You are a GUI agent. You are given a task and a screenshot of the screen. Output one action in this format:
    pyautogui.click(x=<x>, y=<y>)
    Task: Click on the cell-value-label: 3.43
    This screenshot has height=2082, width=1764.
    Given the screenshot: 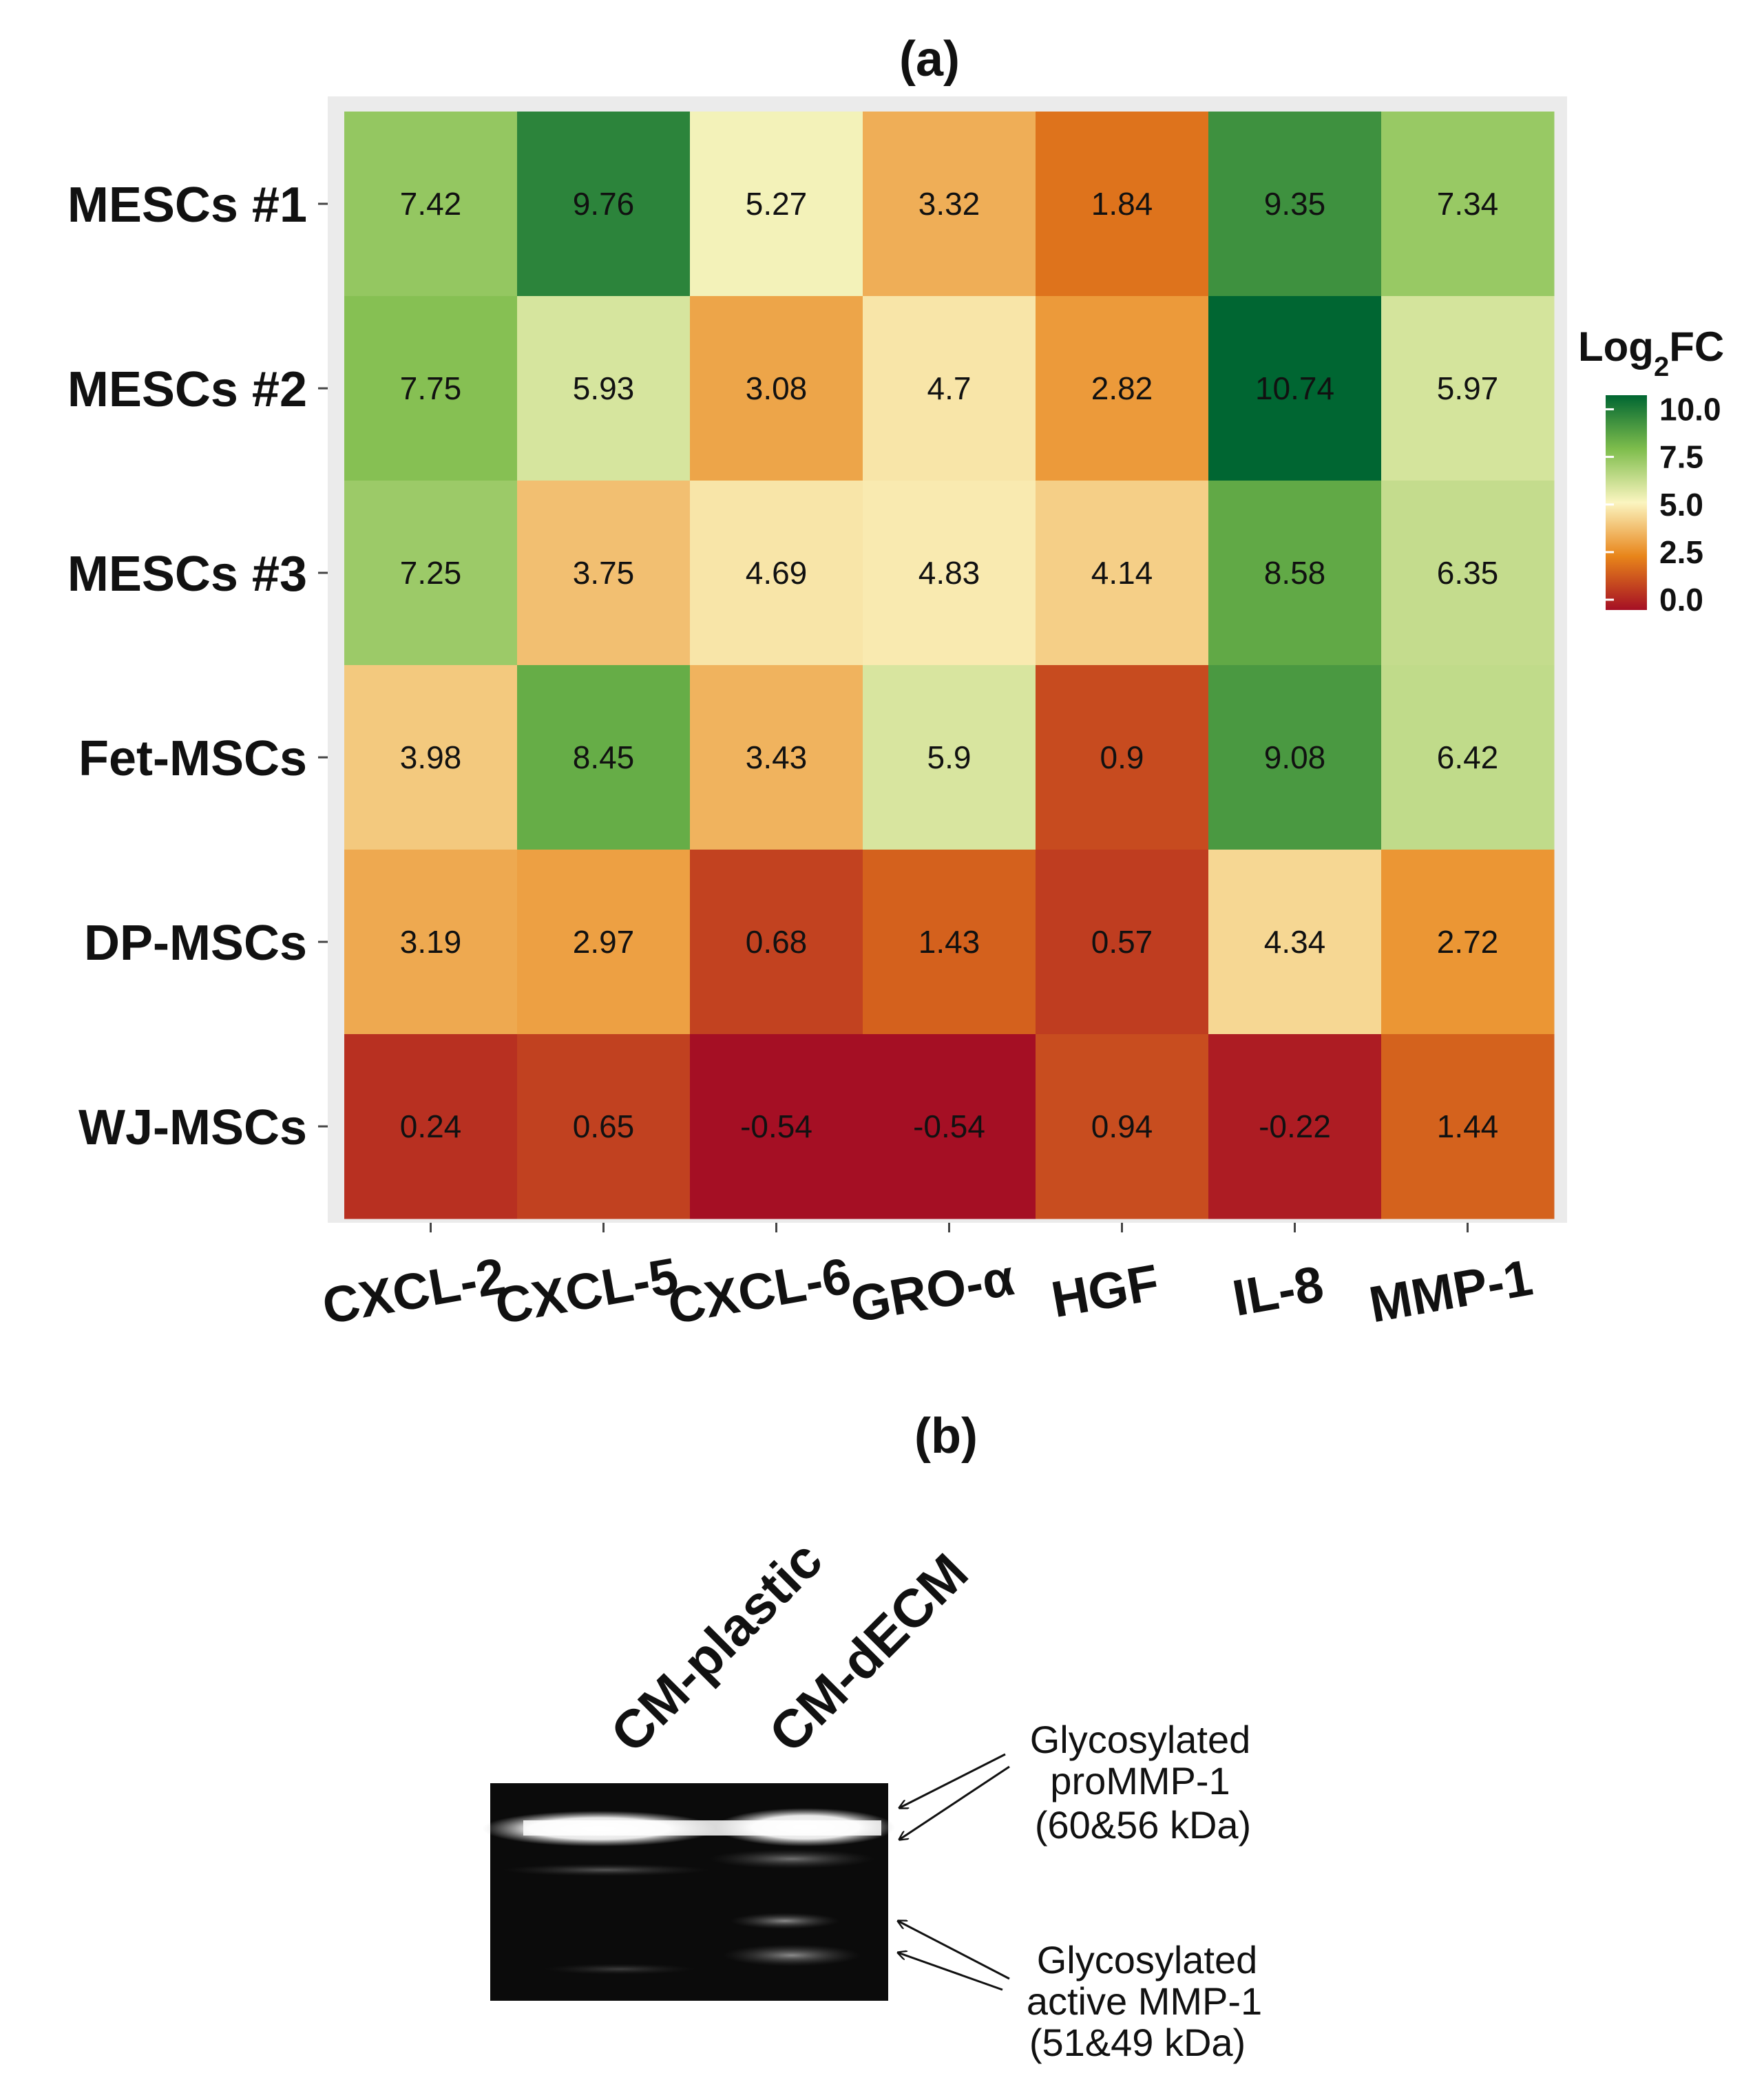 What is the action you would take?
    pyautogui.click(x=777, y=757)
    